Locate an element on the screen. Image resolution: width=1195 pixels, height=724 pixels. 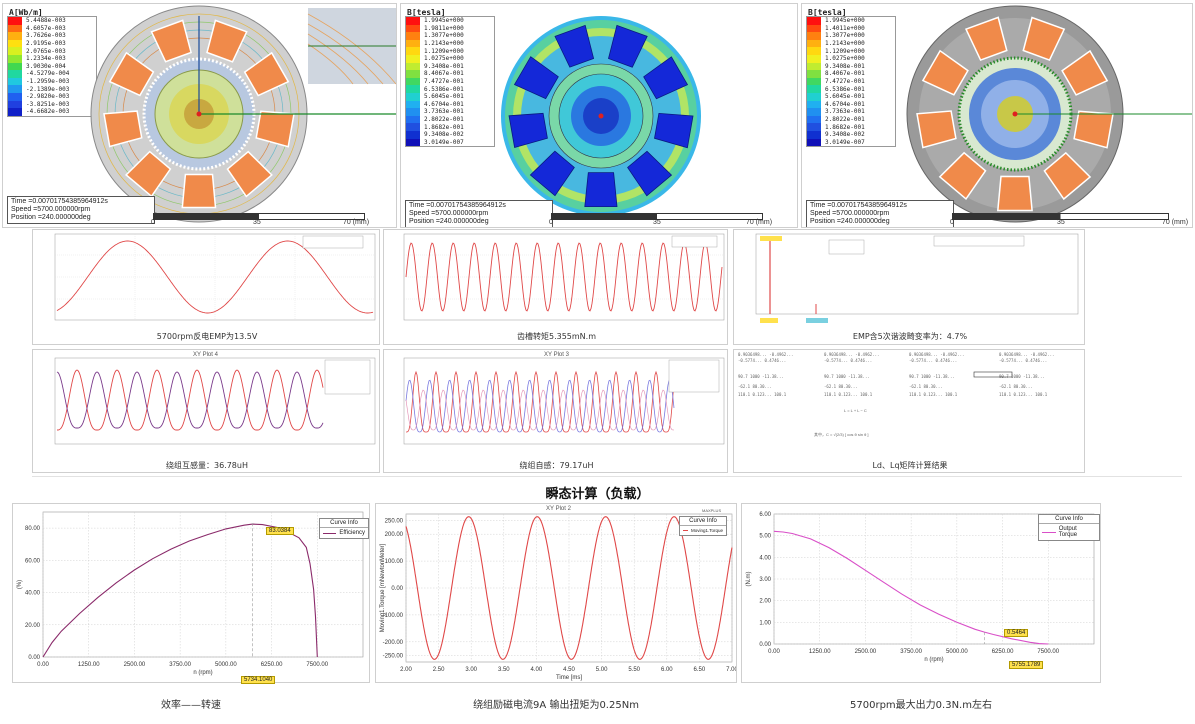
y-tick-label: -250.00 is located at coordinates (393, 656).